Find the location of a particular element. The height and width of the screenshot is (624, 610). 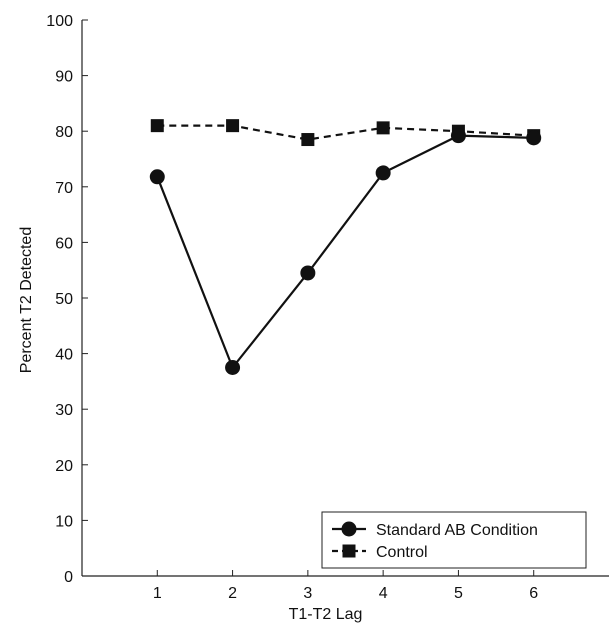

y-tick-label: 70 is located at coordinates (64, 188).